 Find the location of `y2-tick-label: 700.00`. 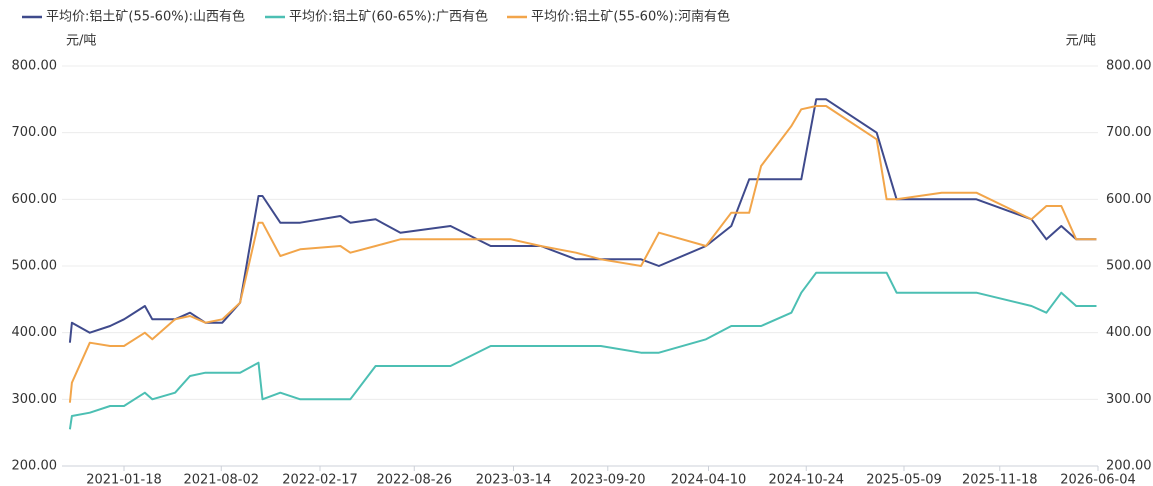

y2-tick-label: 700.00 is located at coordinates (1129, 132).